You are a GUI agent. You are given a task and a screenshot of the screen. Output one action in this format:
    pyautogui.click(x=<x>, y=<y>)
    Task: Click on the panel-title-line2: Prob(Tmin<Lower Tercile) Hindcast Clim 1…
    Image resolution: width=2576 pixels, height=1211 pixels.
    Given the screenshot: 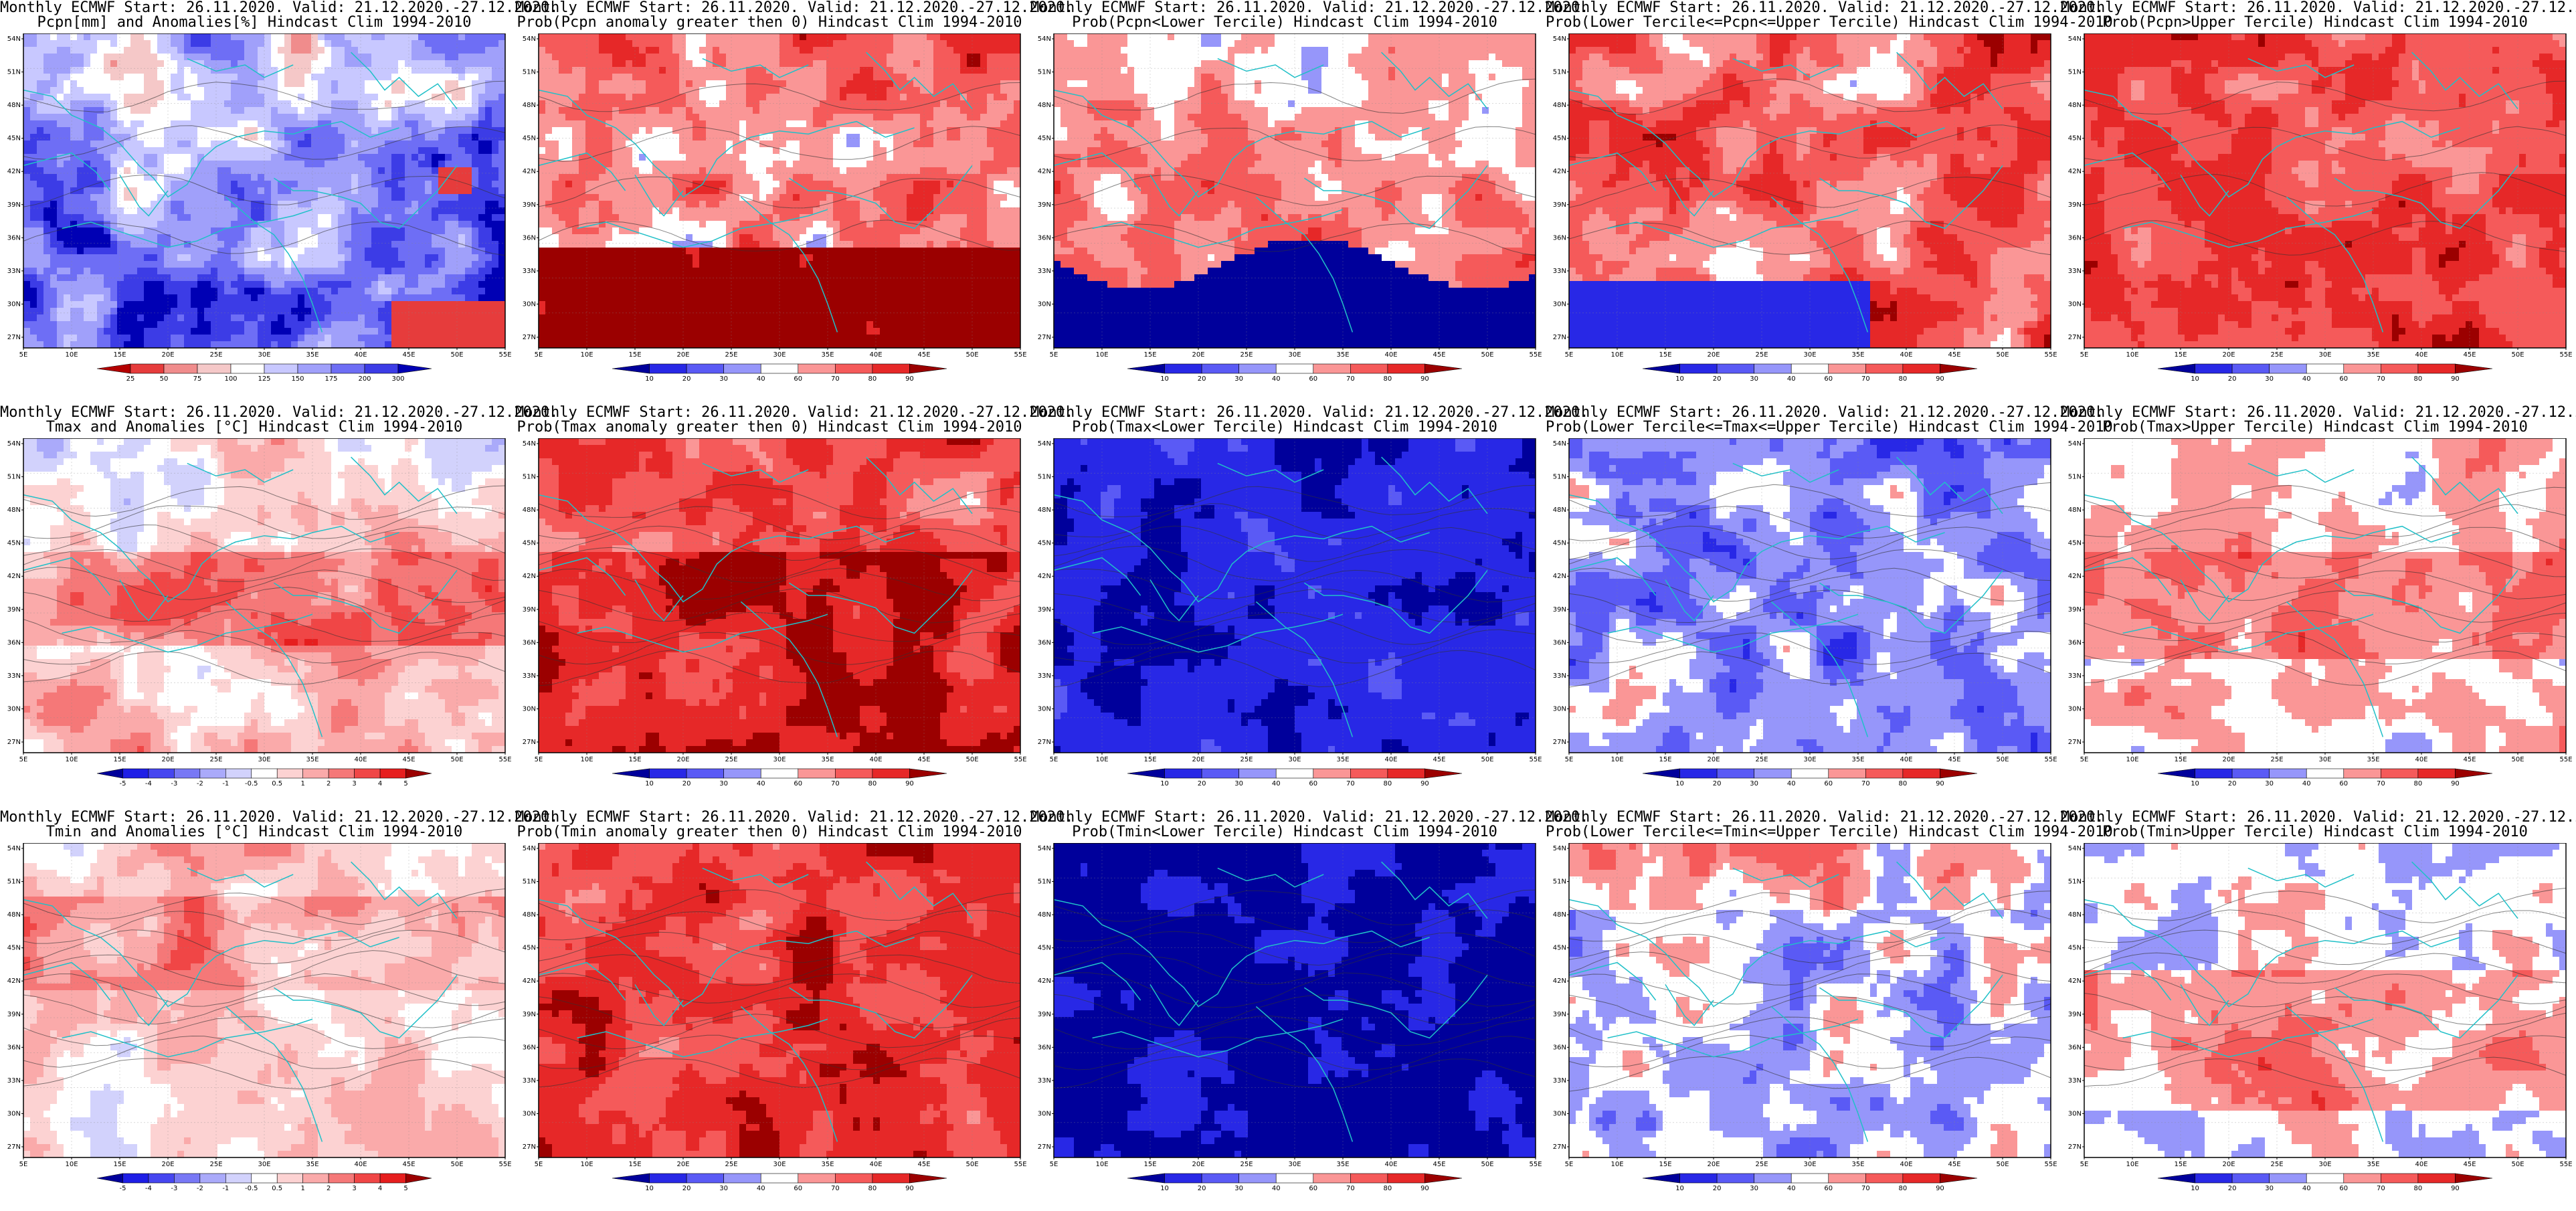 What is the action you would take?
    pyautogui.click(x=1284, y=832)
    